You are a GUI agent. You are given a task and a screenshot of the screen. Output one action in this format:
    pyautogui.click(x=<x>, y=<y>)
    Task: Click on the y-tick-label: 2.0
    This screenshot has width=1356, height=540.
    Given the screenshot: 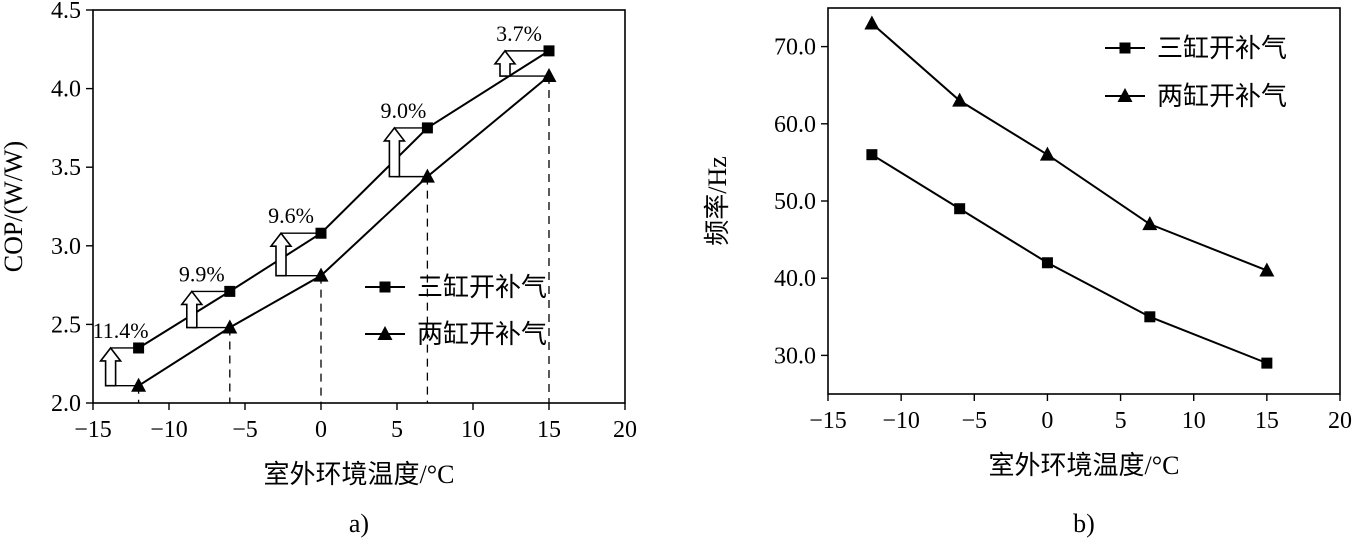 What is the action you would take?
    pyautogui.click(x=66, y=404)
    